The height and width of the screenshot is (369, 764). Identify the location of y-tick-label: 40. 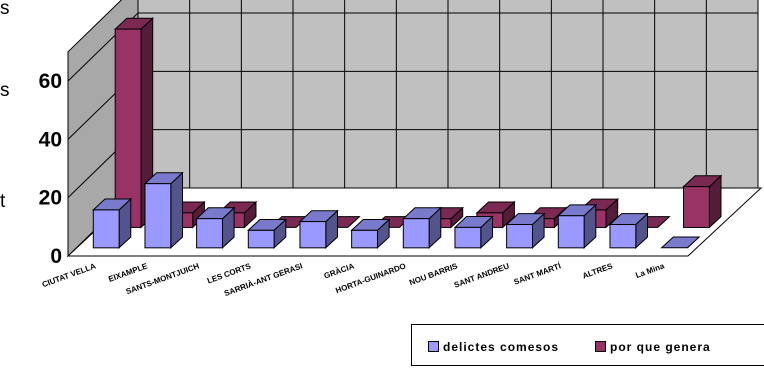
(50, 139).